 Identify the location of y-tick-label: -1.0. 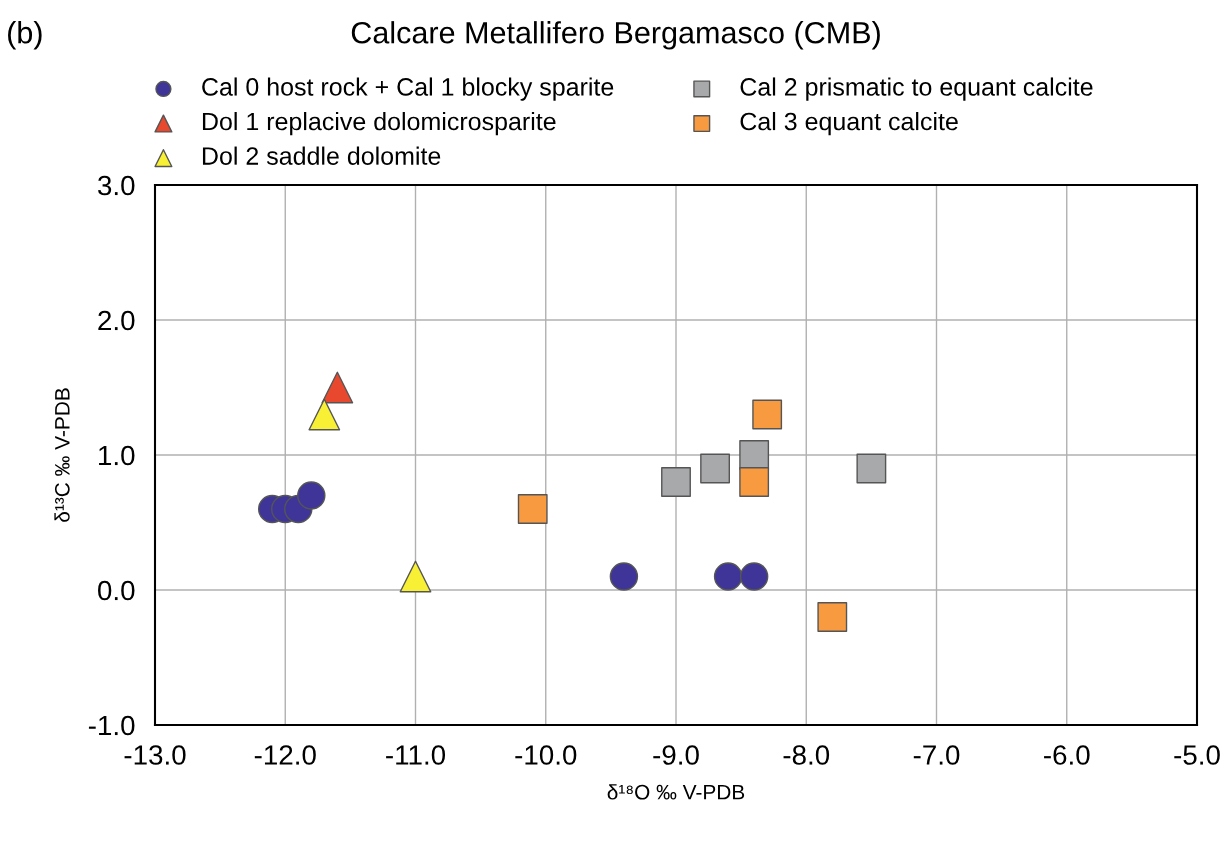
(111, 725).